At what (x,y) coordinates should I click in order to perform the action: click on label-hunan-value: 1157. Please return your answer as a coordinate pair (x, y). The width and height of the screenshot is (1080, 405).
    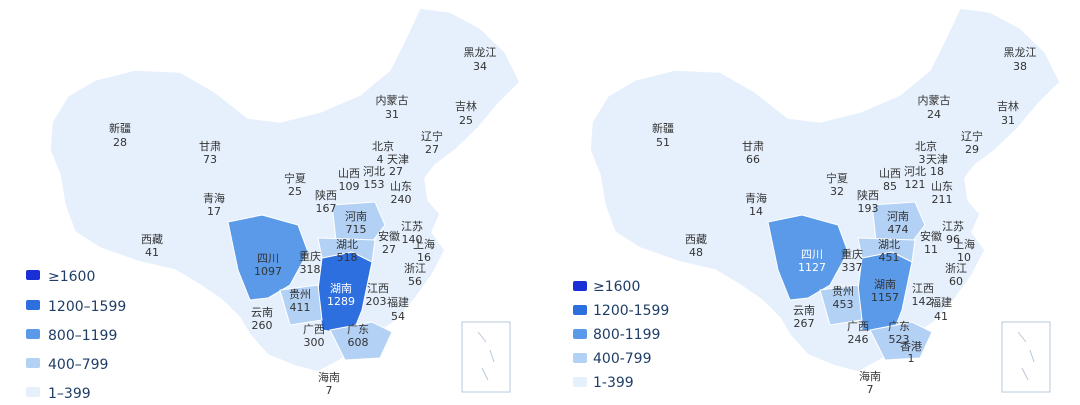
    Looking at the image, I should click on (885, 297).